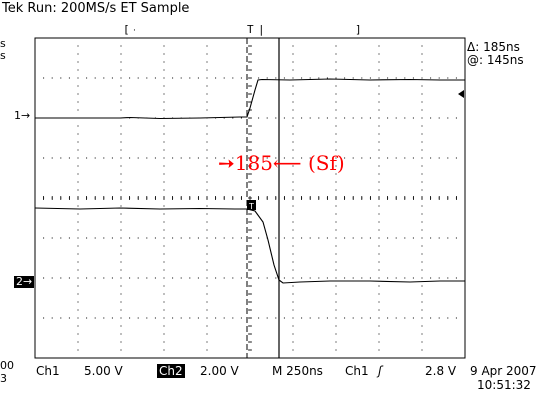  What do you see at coordinates (22, 115) in the screenshot?
I see `ch1-ground-marker: 1→` at bounding box center [22, 115].